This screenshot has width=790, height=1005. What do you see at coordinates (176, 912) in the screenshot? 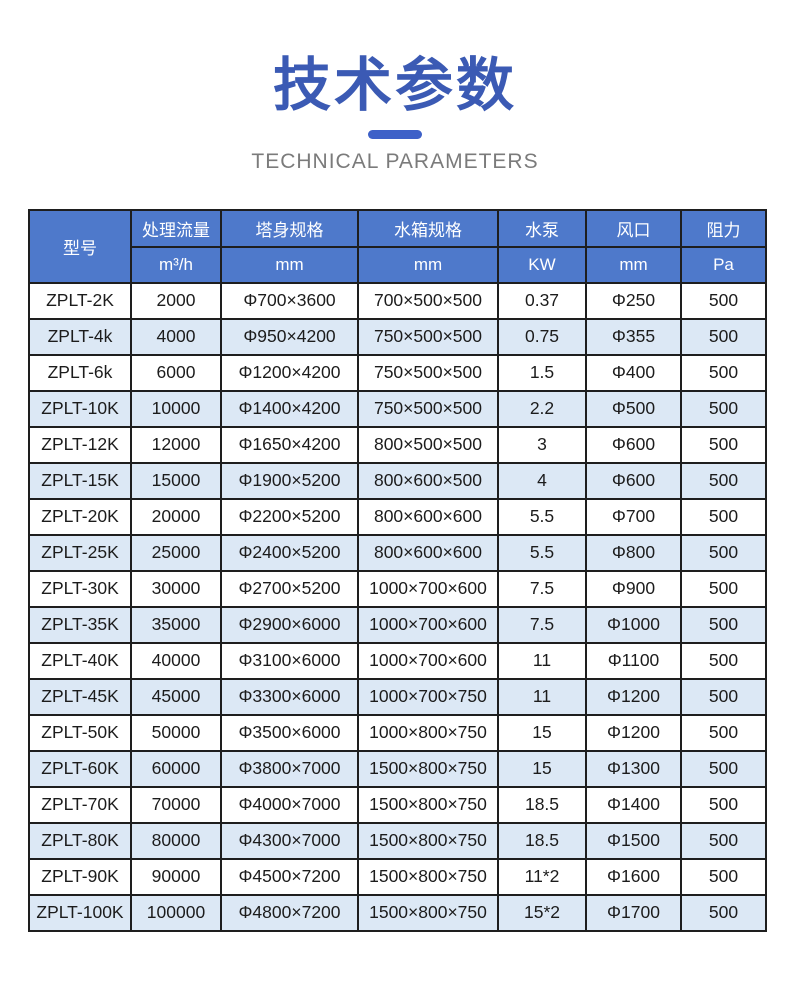
I see `table-cell: 100000` at bounding box center [176, 912].